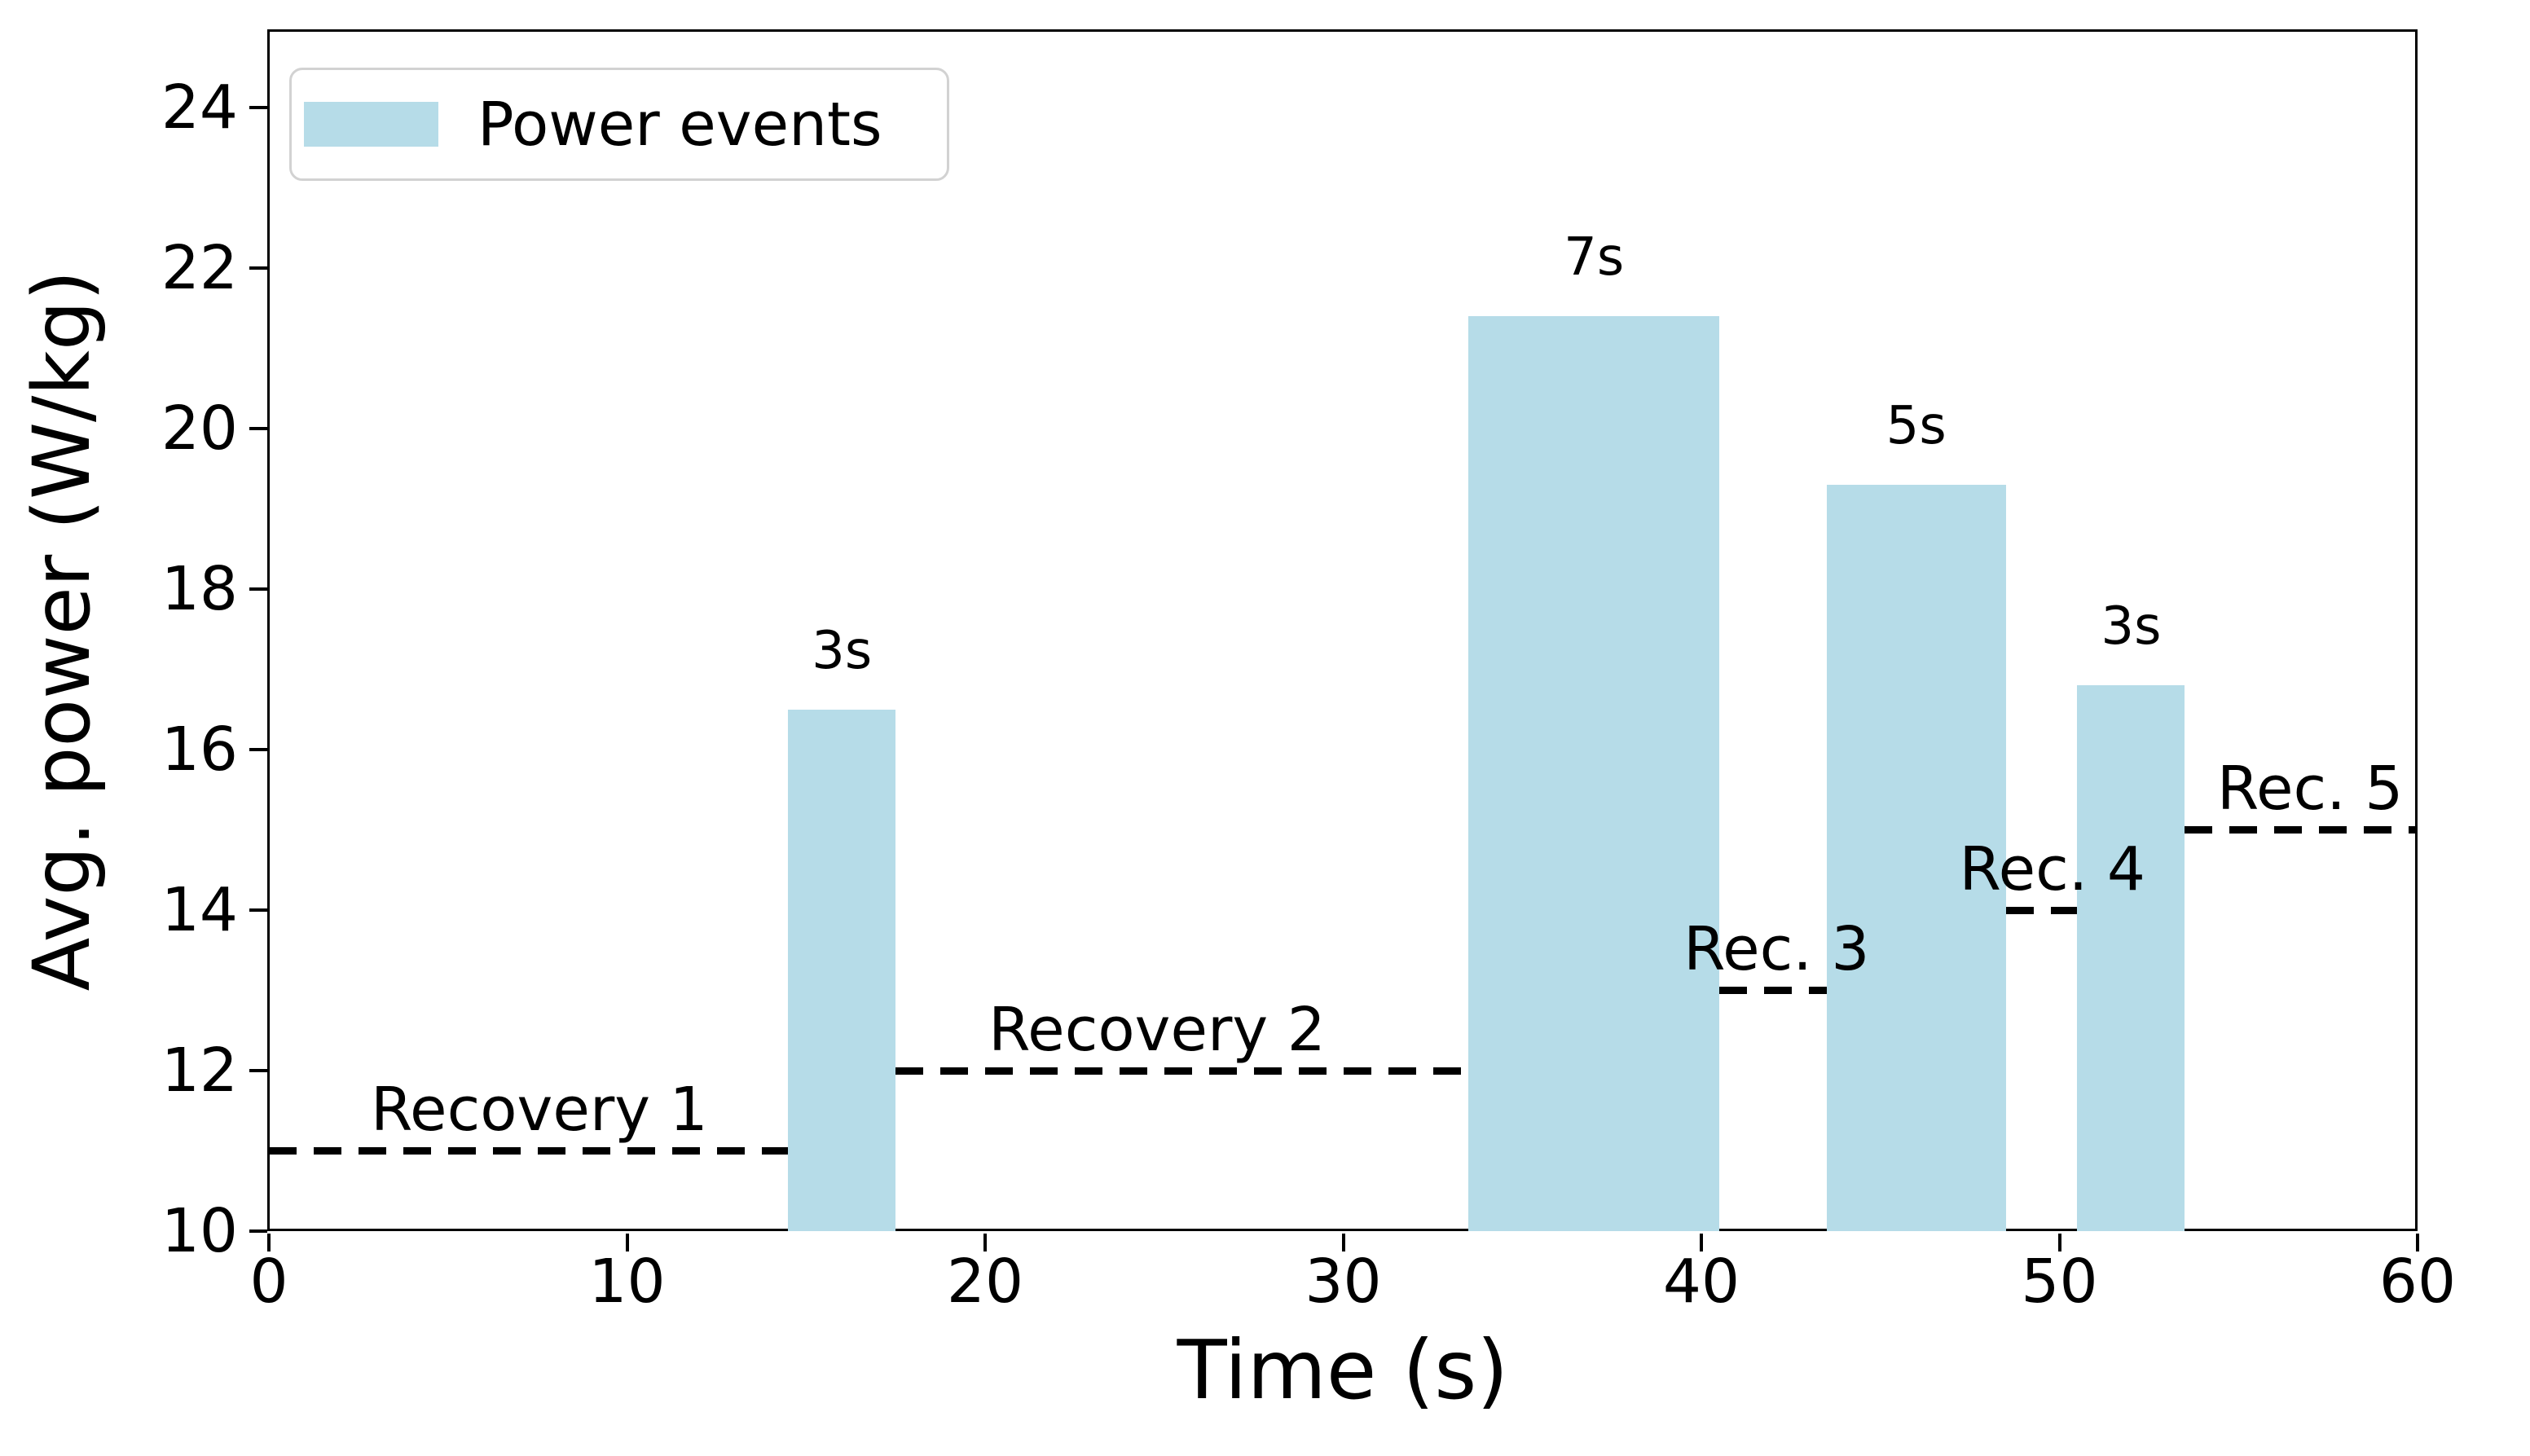 The height and width of the screenshot is (1456, 2530). Describe the element at coordinates (371, 125) in the screenshot. I see `legend-swatch-power-events` at that location.